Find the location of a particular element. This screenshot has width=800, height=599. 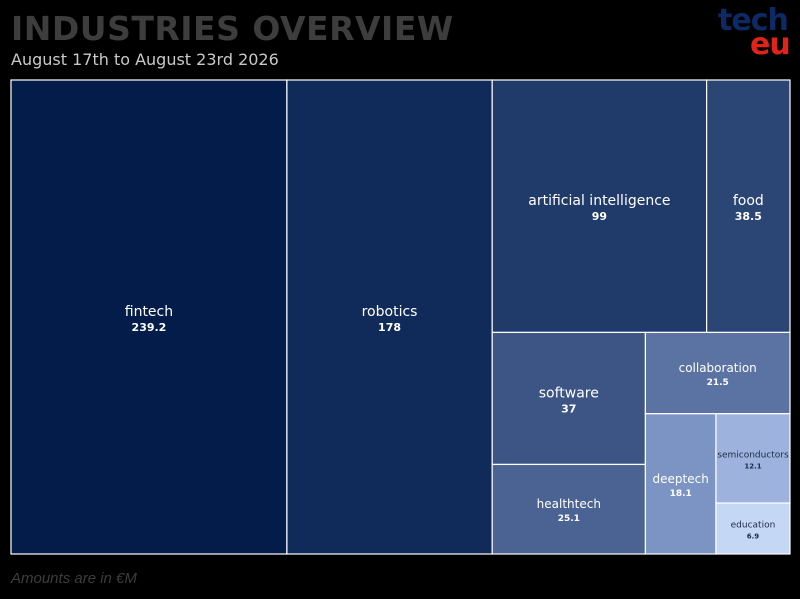

tile-collaboration: collaboration 21.5 is located at coordinates (717, 373).